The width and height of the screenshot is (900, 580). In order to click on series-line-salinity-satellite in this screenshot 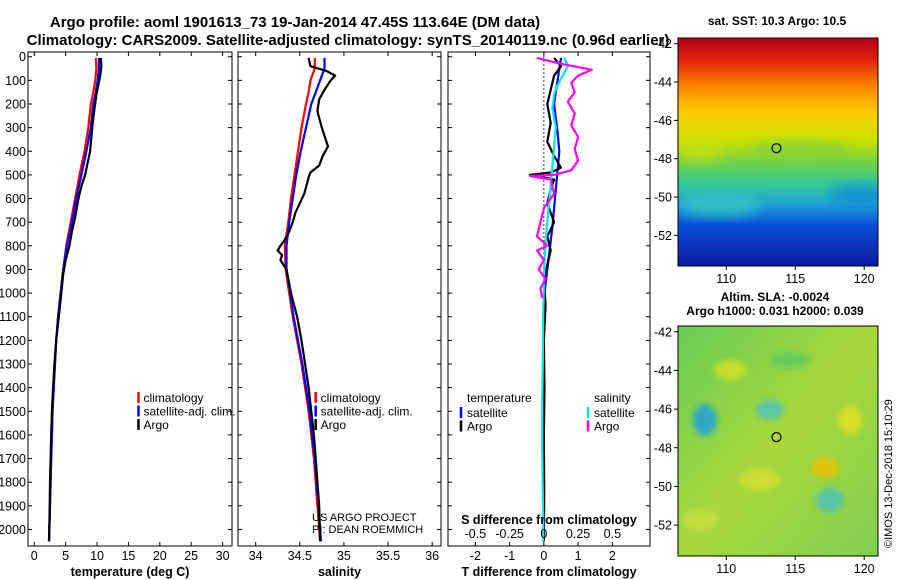, I will do `click(555, 299)`.